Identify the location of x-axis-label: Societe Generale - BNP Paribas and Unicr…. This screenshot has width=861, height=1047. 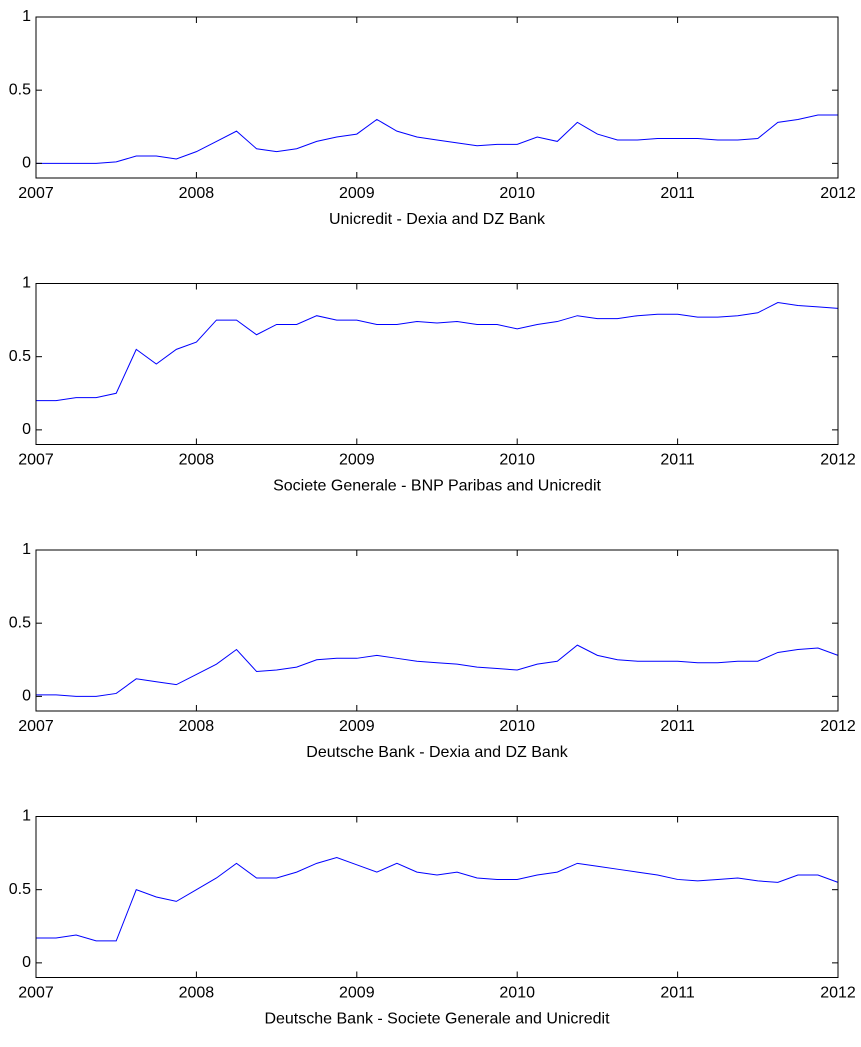
(437, 486).